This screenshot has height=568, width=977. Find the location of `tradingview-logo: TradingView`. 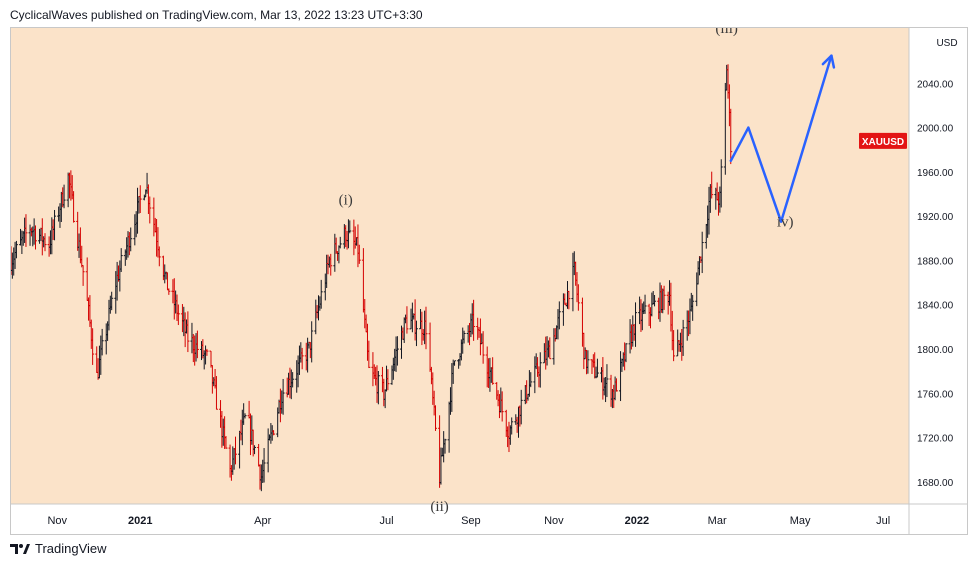

tradingview-logo: TradingView is located at coordinates (58, 548).